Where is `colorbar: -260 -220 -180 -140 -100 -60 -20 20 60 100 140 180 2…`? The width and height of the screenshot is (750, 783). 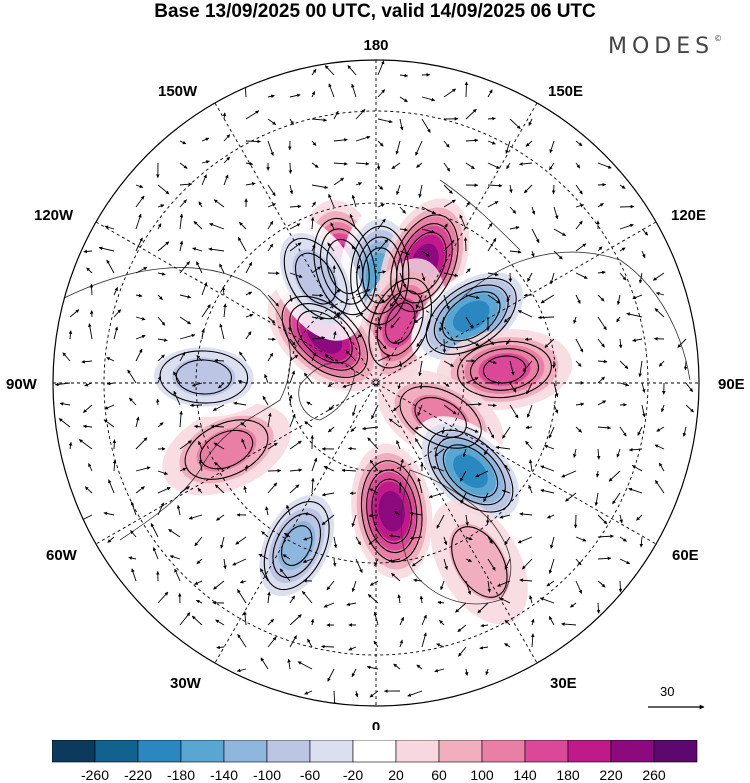 colorbar: -260 -220 -180 -140 -100 -60 -20 20 60 100 140 180 2… is located at coordinates (375, 761).